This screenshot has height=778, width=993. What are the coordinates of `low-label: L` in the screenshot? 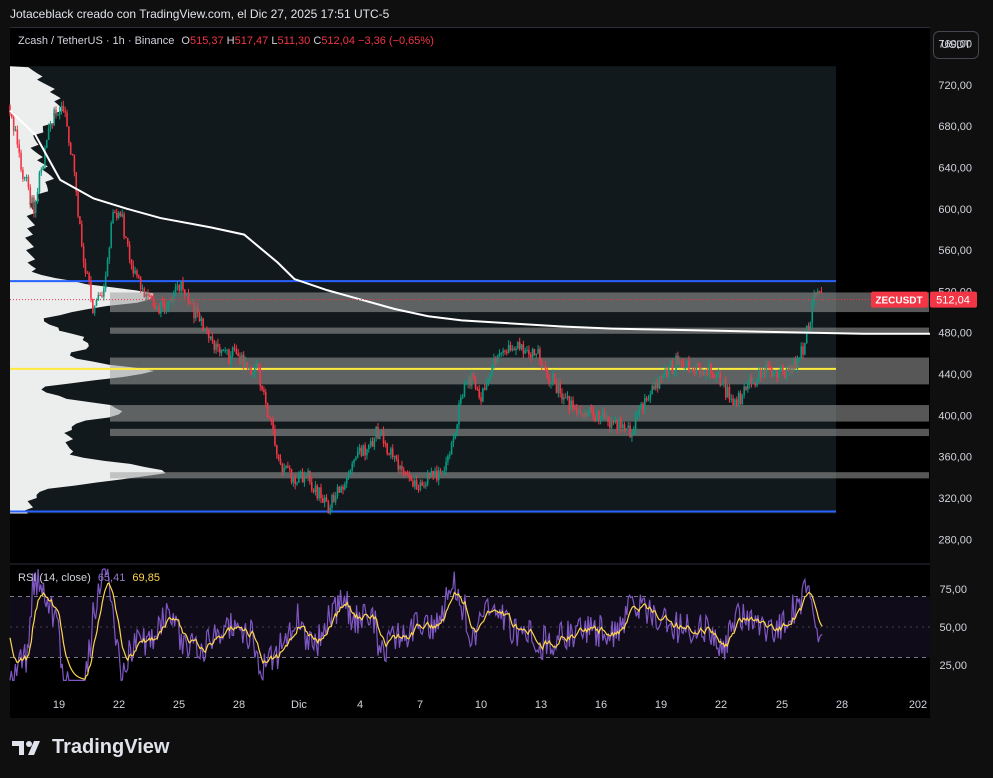 It's located at (274, 41).